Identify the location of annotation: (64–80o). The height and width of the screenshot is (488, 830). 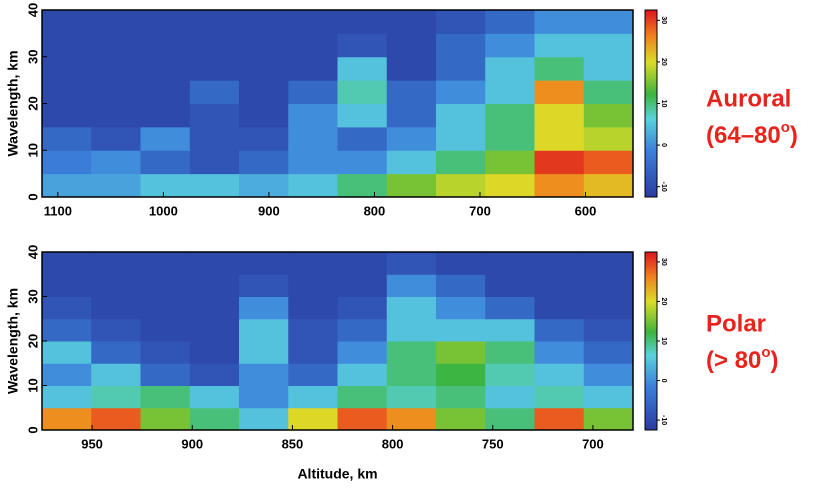
(752, 134).